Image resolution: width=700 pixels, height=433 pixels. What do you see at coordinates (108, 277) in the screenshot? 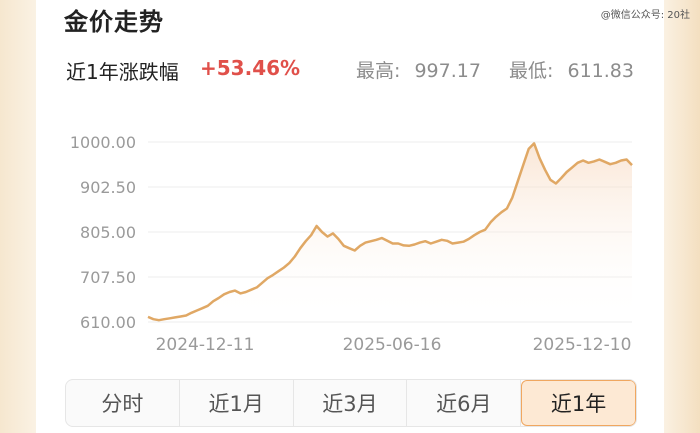
I see `y-tick-label: 707.50` at bounding box center [108, 277].